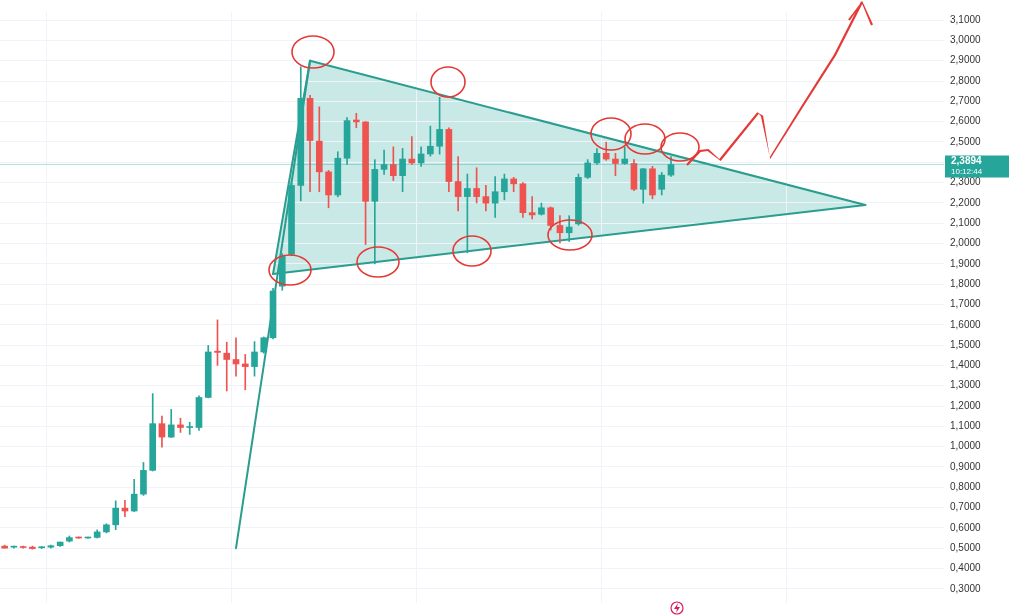 The height and width of the screenshot is (615, 1012). I want to click on y-tick-label: 0,8000, so click(966, 486).